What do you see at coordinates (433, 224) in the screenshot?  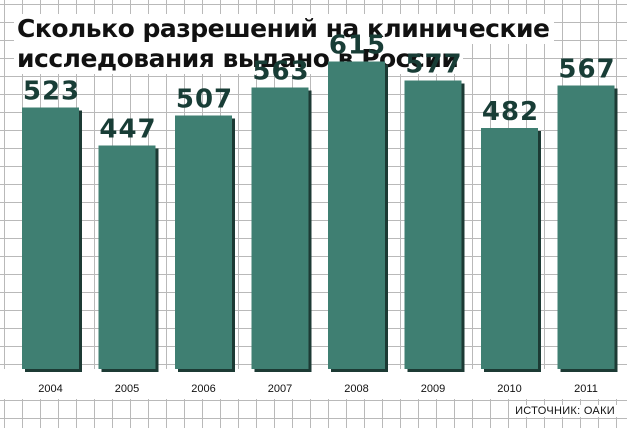 I see `bar-2009` at bounding box center [433, 224].